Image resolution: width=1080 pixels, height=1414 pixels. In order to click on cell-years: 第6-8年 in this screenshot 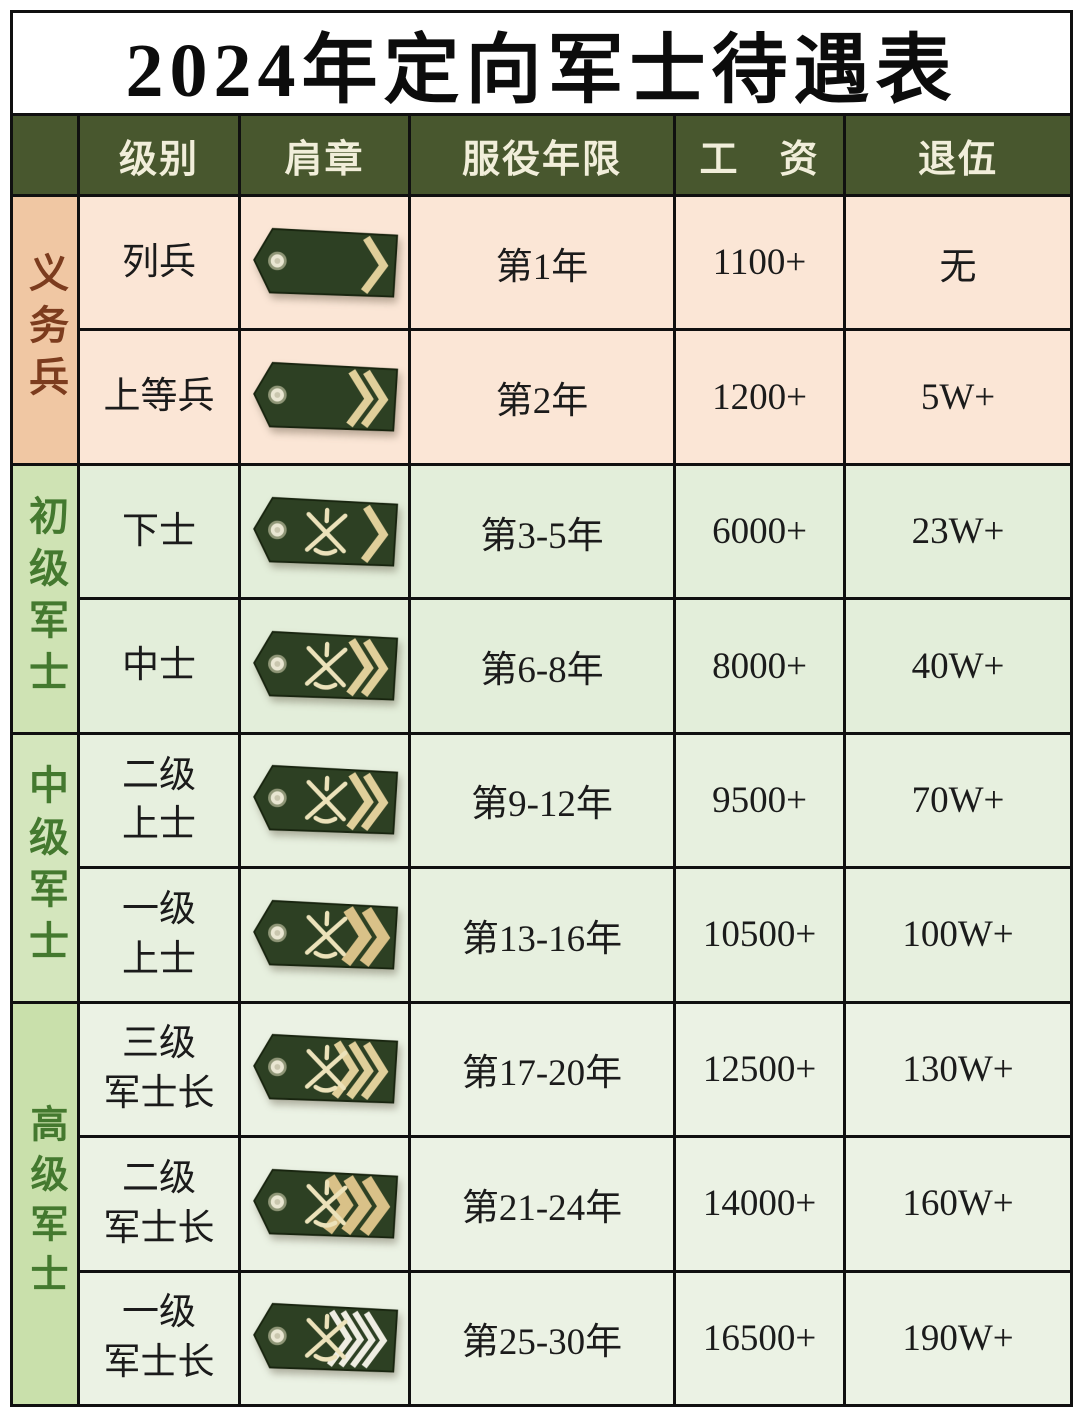, I will do `click(542, 666)`.